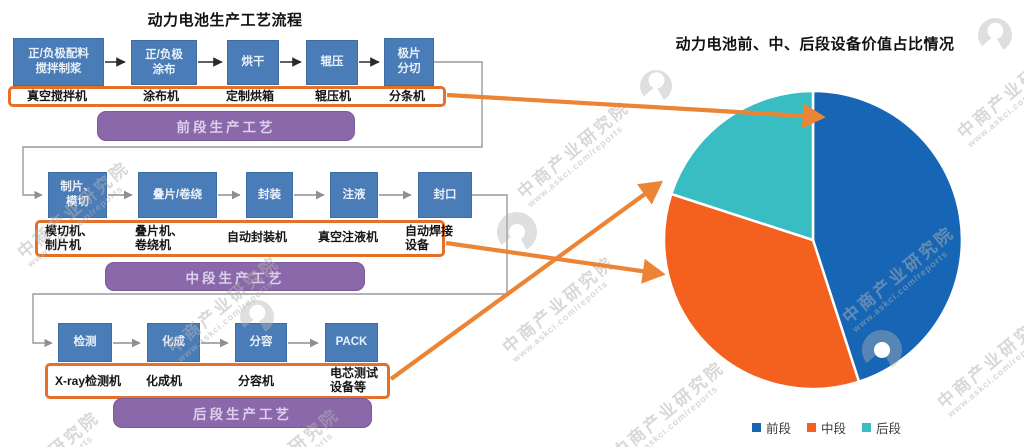  I want to click on equipment-label: 自动封装机, so click(257, 237).